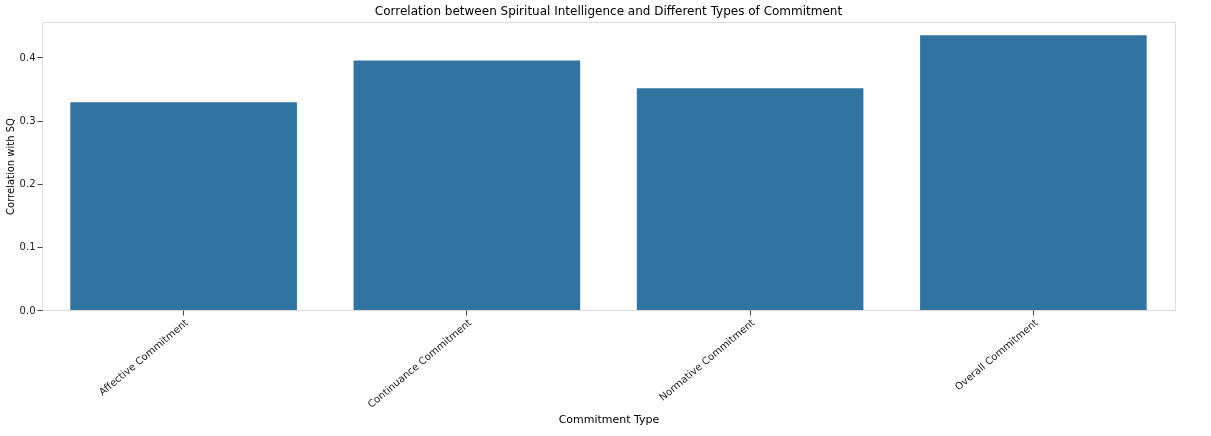 This screenshot has width=1211, height=436. What do you see at coordinates (27, 247) in the screenshot?
I see `y-tick-label: 0.1` at bounding box center [27, 247].